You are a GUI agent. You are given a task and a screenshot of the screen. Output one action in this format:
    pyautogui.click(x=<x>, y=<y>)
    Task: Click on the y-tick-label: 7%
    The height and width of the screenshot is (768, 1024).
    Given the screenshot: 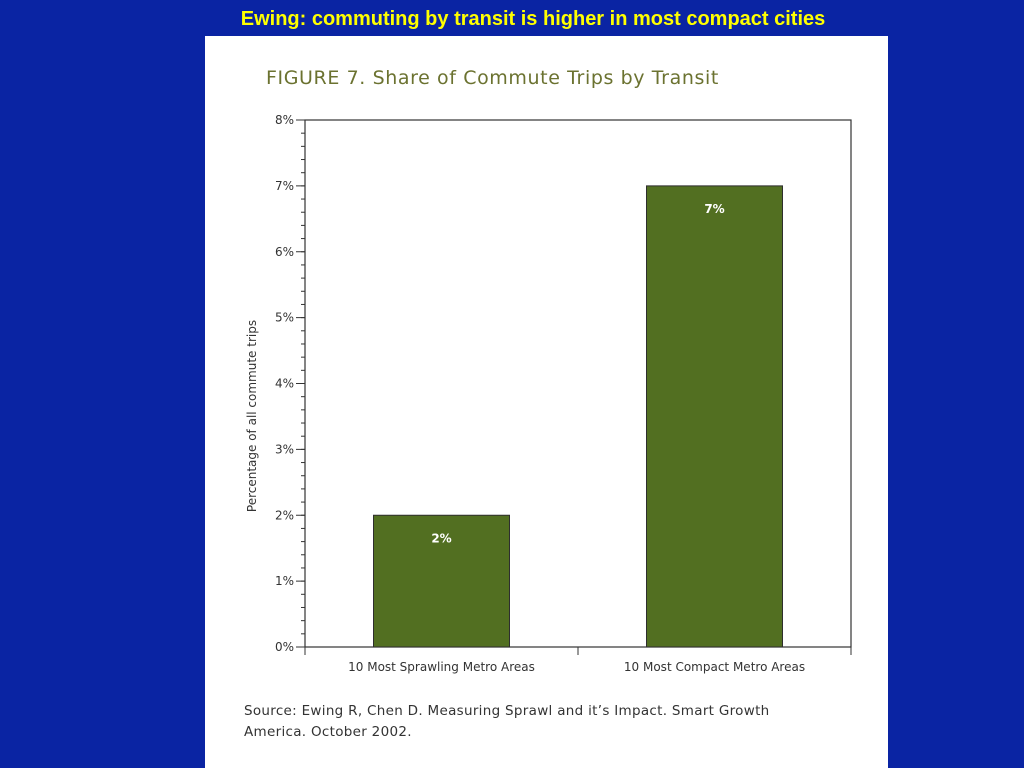 What is the action you would take?
    pyautogui.click(x=284, y=186)
    